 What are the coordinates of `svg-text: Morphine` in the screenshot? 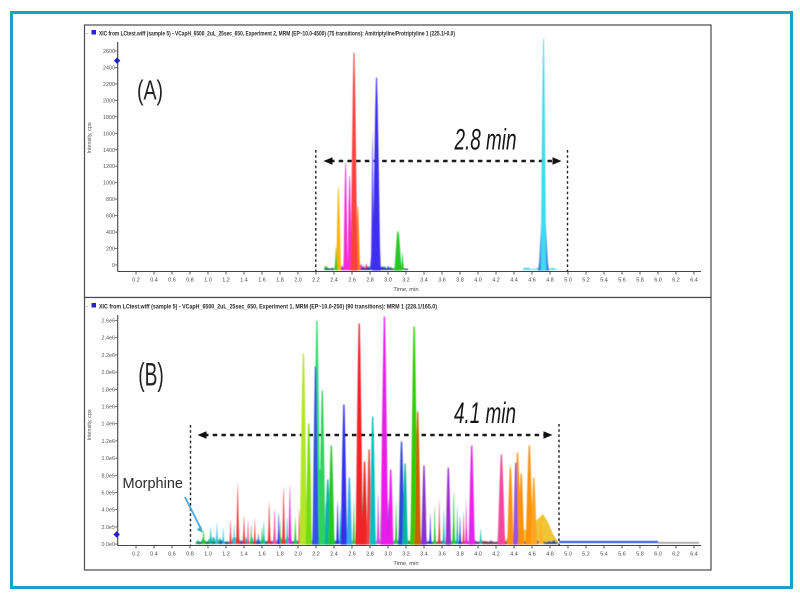 It's located at (153, 484).